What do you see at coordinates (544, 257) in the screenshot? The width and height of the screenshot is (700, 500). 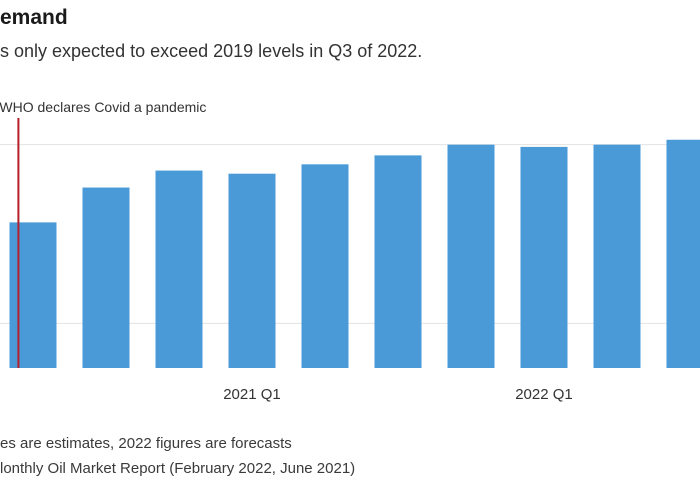 I see `bar-2022-q1` at bounding box center [544, 257].